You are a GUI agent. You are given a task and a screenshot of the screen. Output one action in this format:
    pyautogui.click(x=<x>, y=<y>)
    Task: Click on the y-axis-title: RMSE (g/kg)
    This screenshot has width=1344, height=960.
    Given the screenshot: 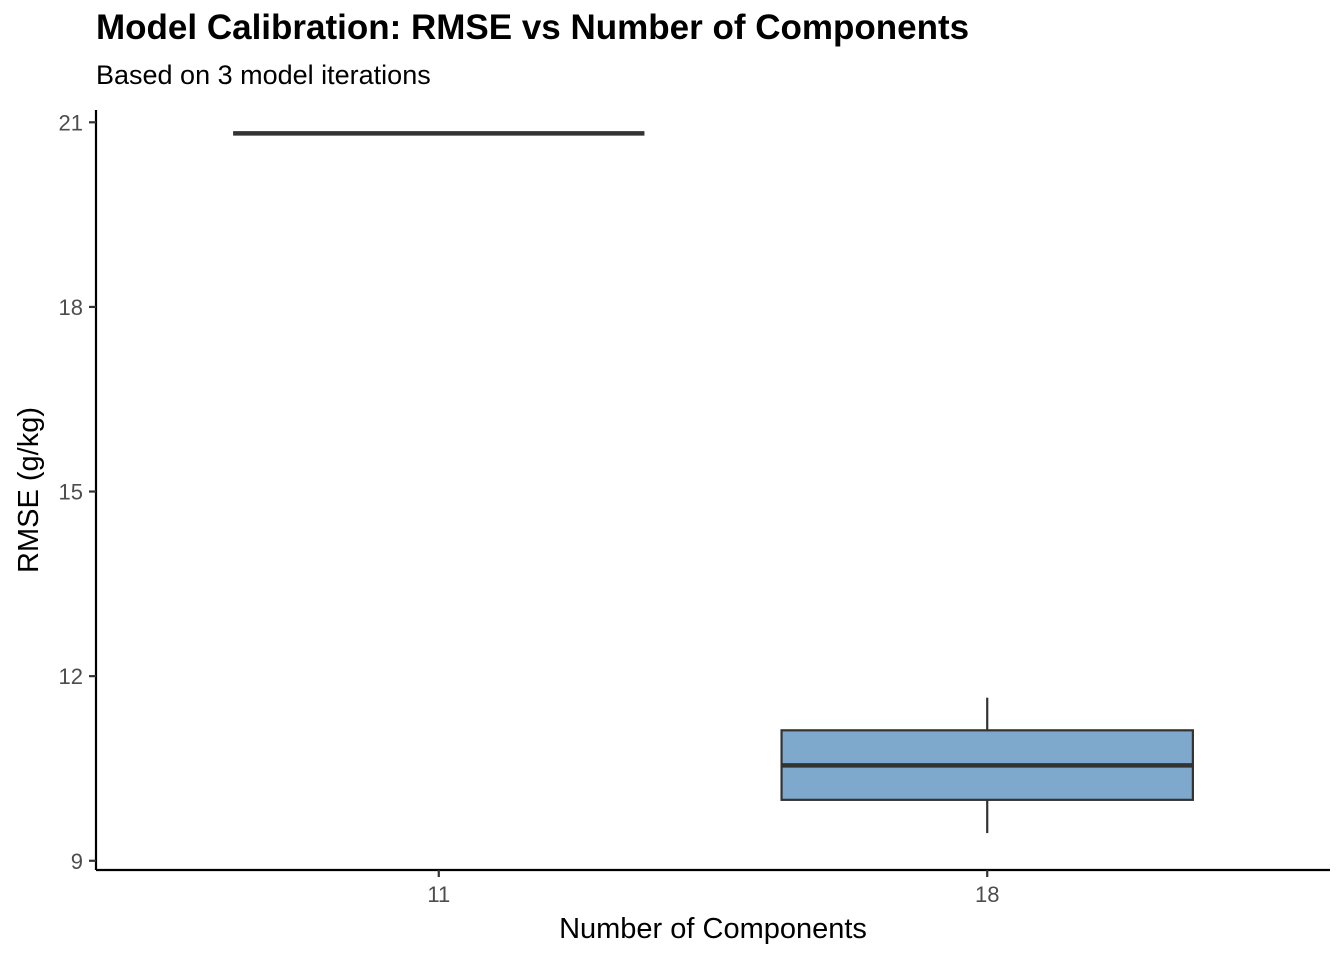 What is the action you would take?
    pyautogui.click(x=29, y=490)
    